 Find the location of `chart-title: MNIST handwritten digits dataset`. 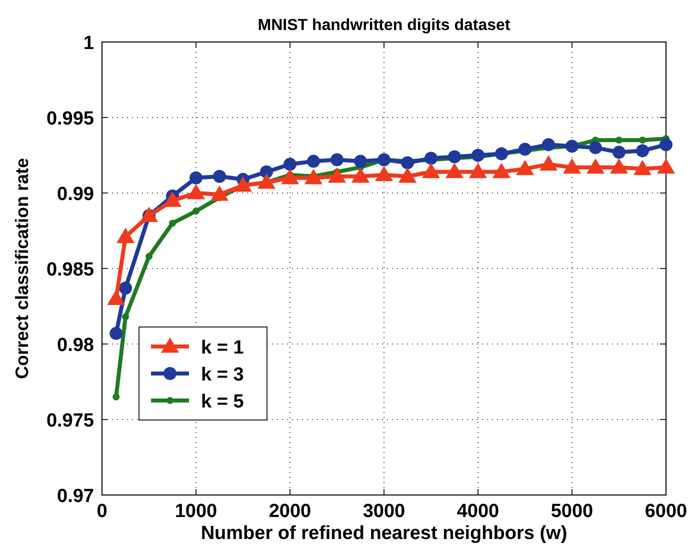

chart-title: MNIST handwritten digits dataset is located at coordinates (384, 25).